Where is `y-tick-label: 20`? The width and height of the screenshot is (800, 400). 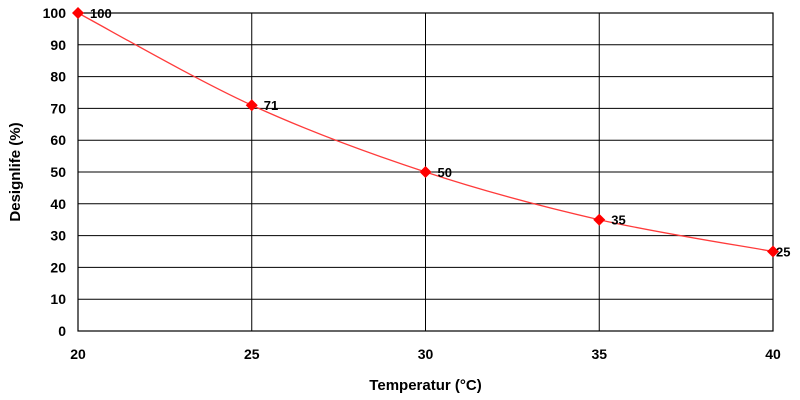
y-tick-label: 20 is located at coordinates (58, 267).